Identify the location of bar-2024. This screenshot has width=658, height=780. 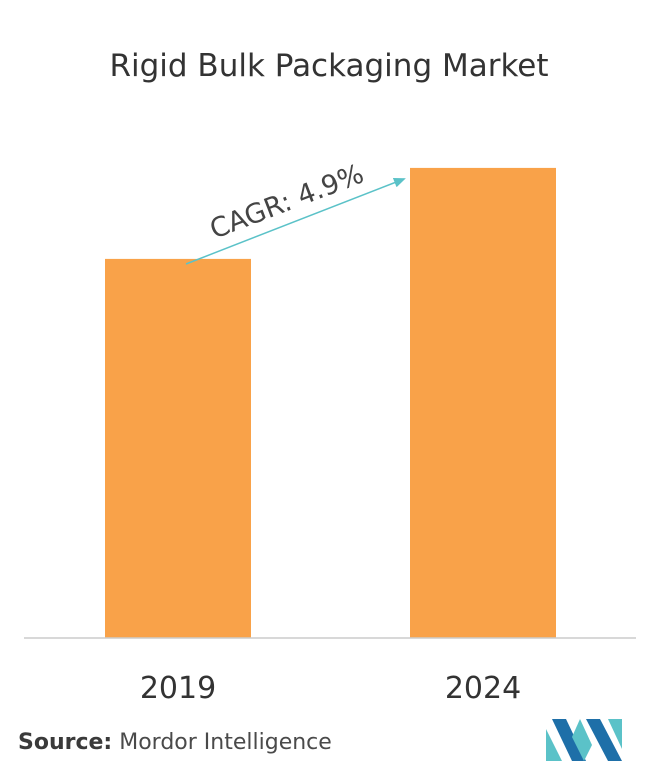
(483, 402).